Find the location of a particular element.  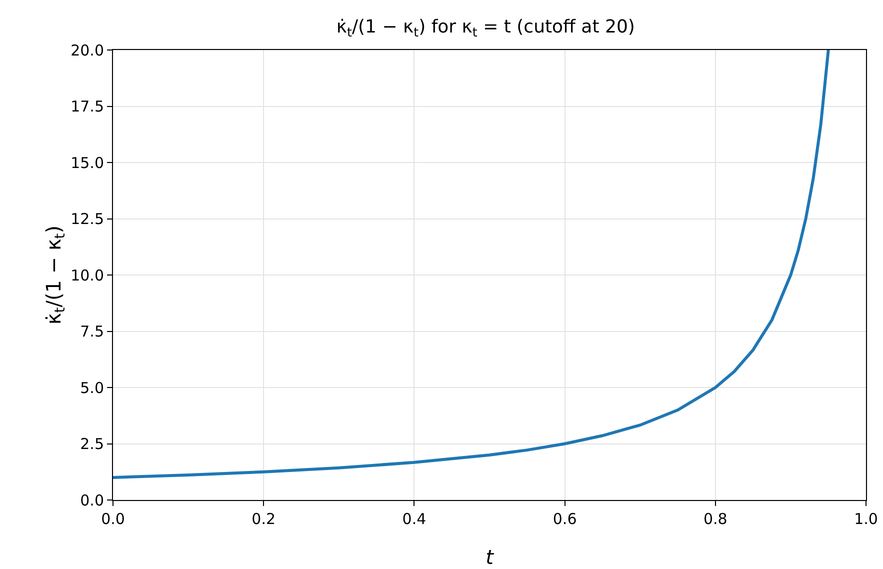

y-tick-label: 2.5 is located at coordinates (92, 444).